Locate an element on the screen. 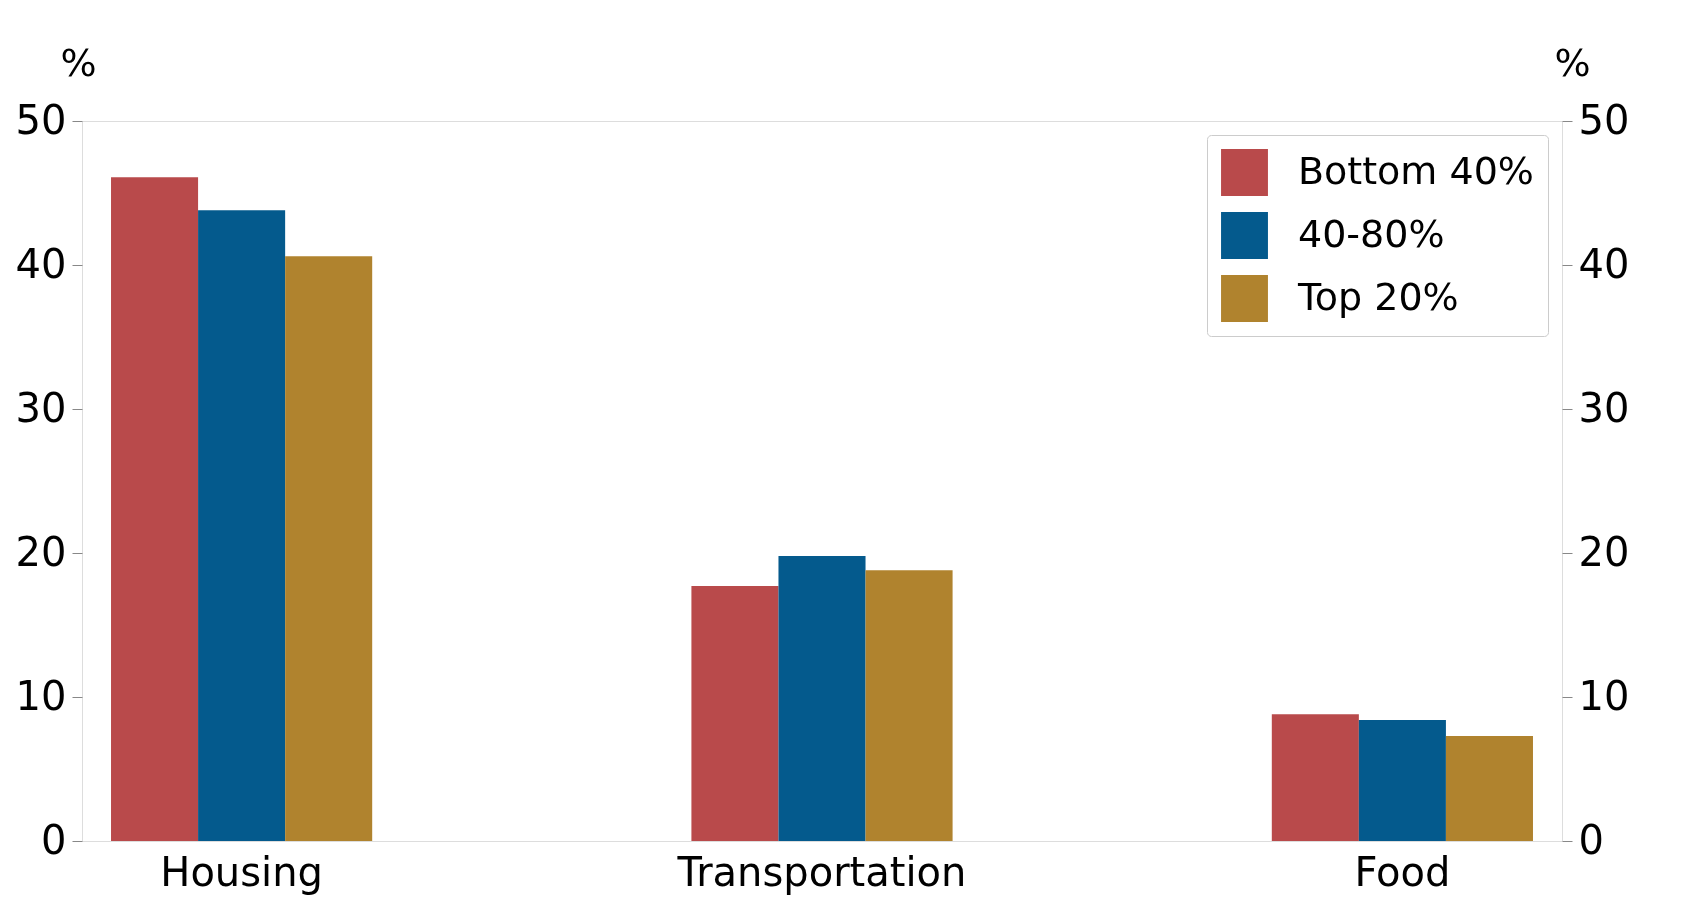 Image resolution: width=1685 pixels, height=915 pixels. y-tick-label: 20 is located at coordinates (41, 551).